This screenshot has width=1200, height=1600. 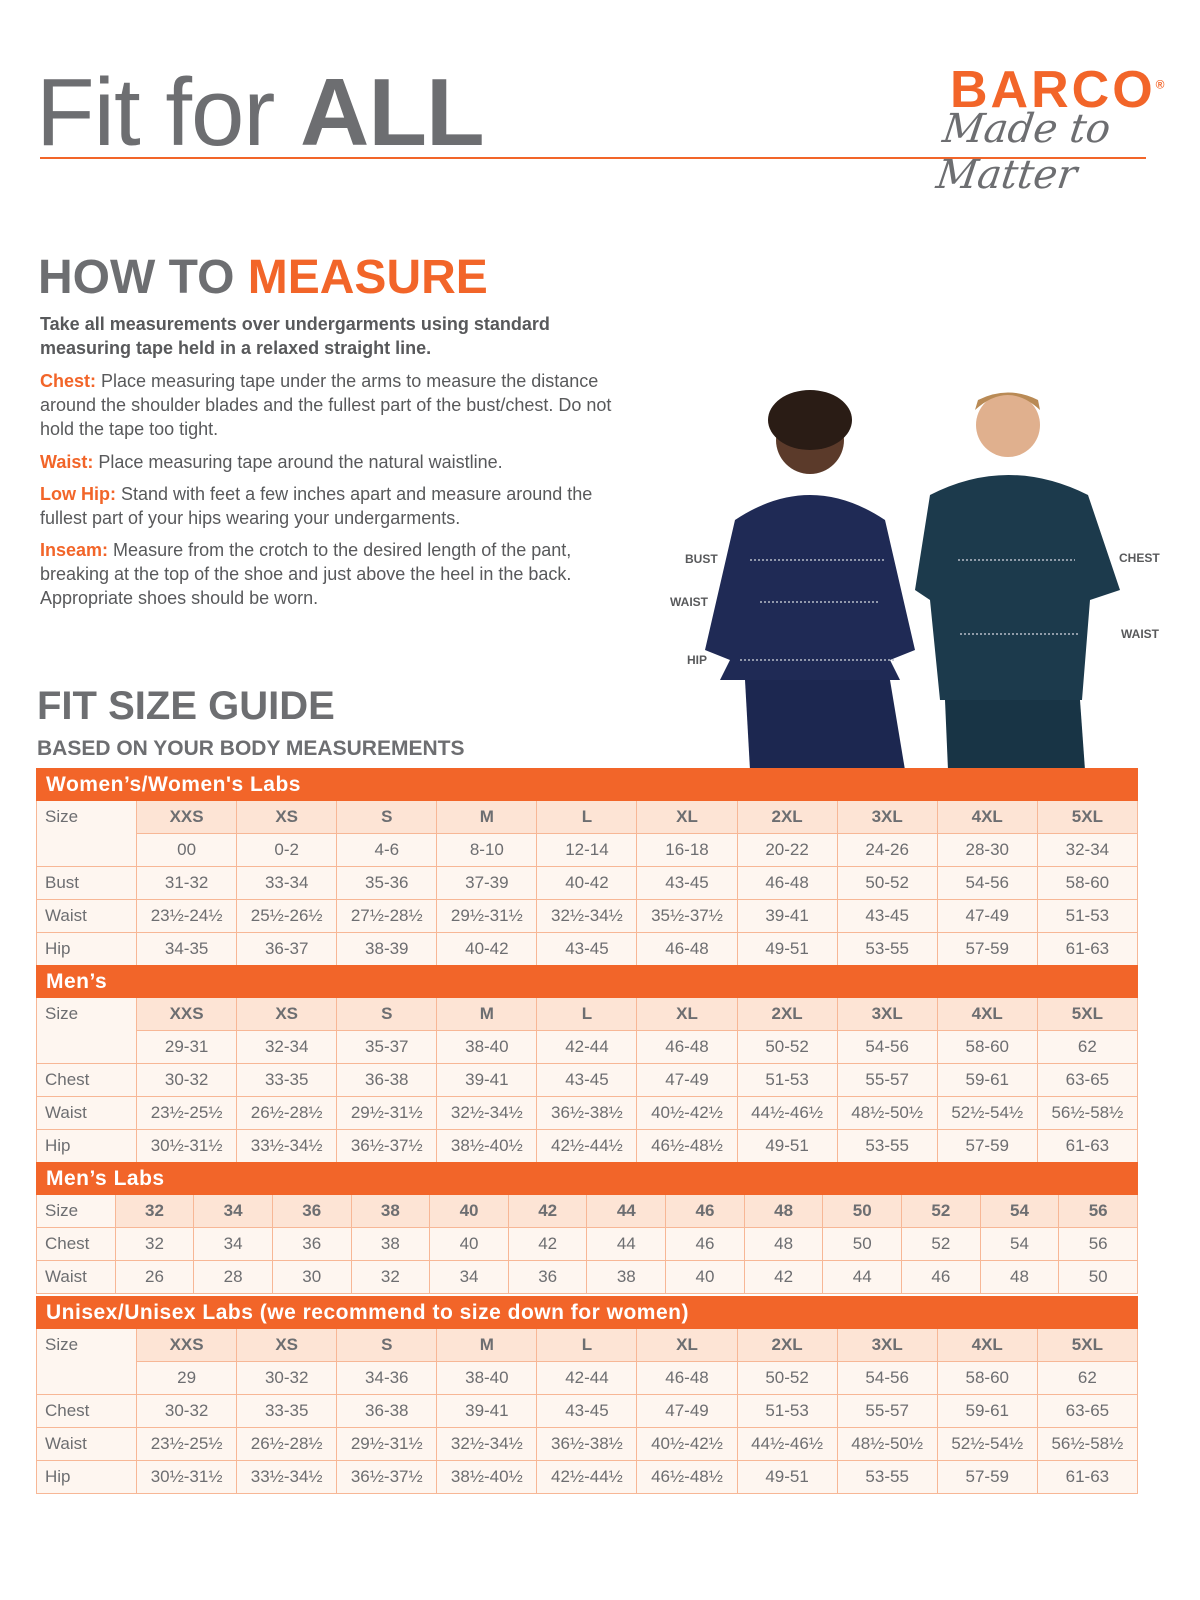 What do you see at coordinates (1139, 558) in the screenshot?
I see `chest-label: CHEST` at bounding box center [1139, 558].